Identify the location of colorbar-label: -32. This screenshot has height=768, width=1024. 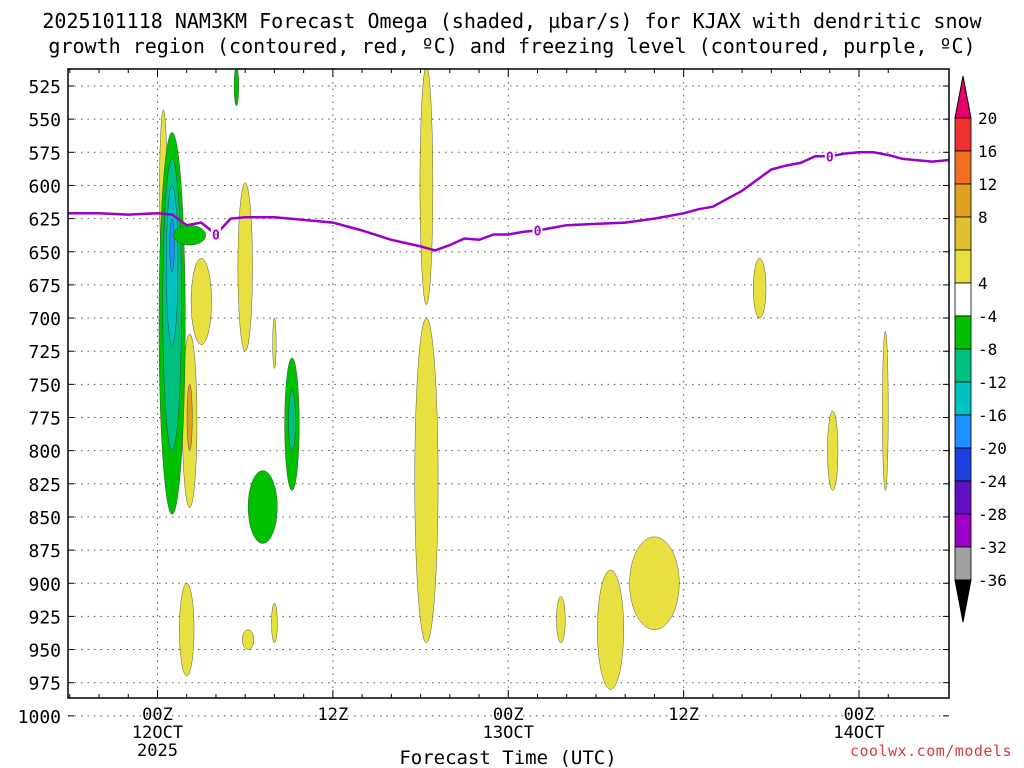
(992, 547).